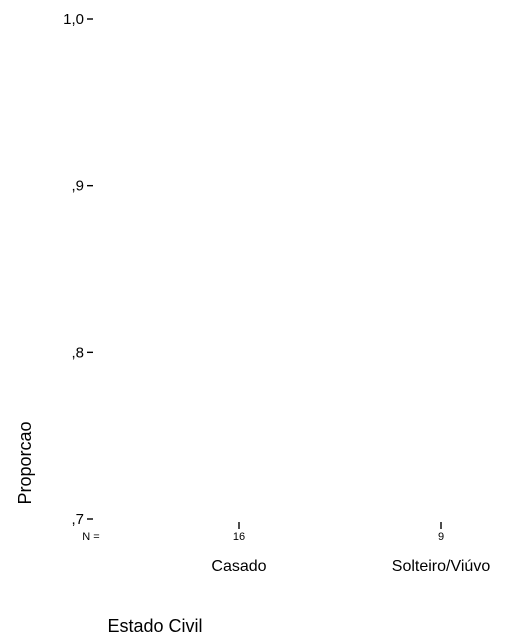 This screenshot has width=505, height=642. What do you see at coordinates (73, 19) in the screenshot?
I see `y-tick-label: 1,0` at bounding box center [73, 19].